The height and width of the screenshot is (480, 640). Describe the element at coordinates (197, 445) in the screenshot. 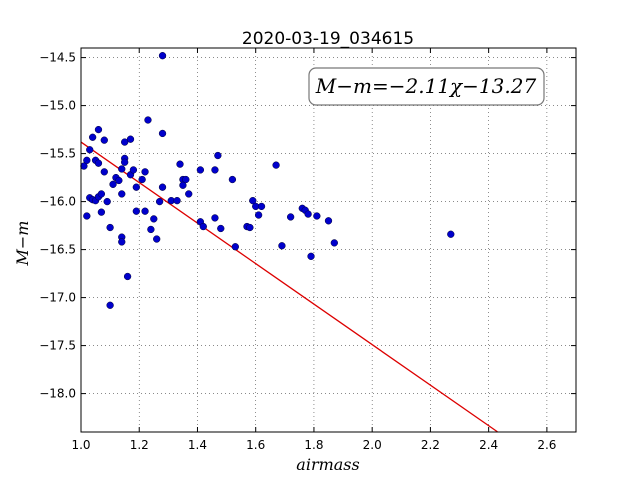

I see `x-tick-label: 1.4` at that location.